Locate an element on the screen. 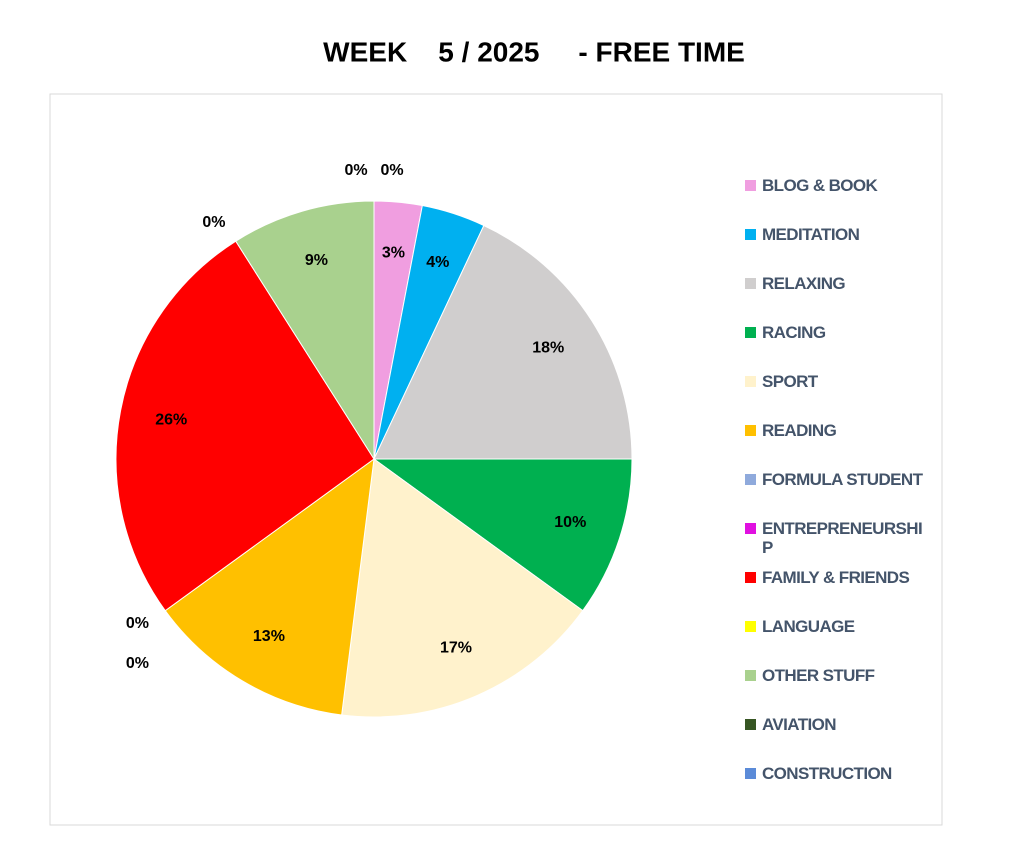  legend-label: ENTREPRENEURSHIP is located at coordinates (842, 538).